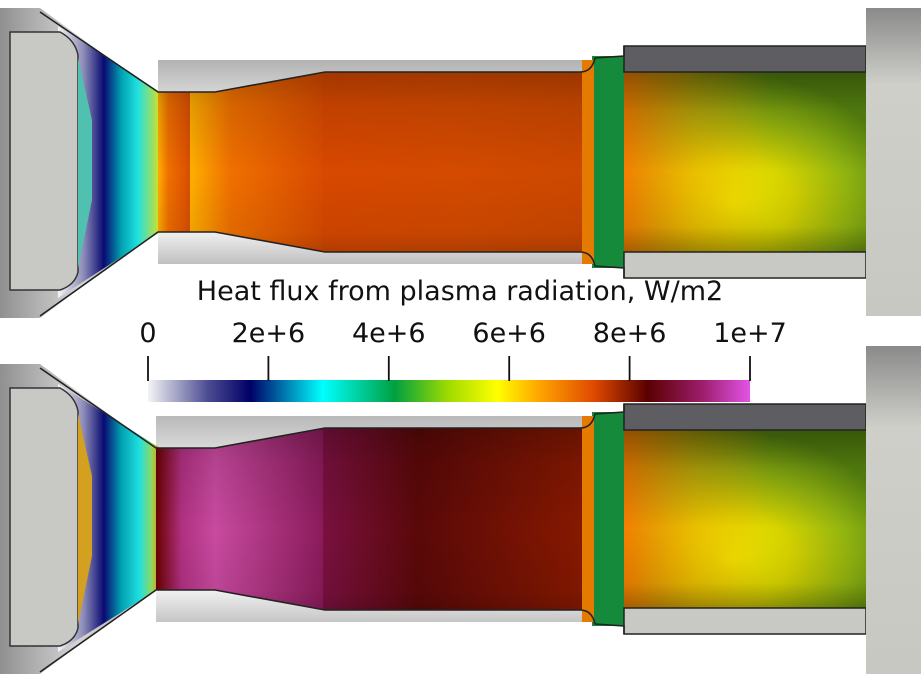  Describe the element at coordinates (588, 162) in the screenshot. I see `top-ring-edge` at that location.